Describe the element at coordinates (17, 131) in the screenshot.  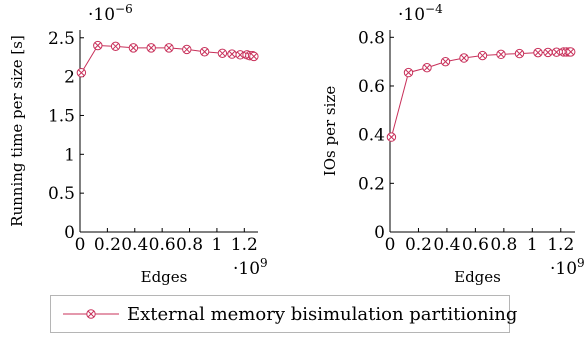
I see `y-axis-label: Running time per size [s]` at that location.